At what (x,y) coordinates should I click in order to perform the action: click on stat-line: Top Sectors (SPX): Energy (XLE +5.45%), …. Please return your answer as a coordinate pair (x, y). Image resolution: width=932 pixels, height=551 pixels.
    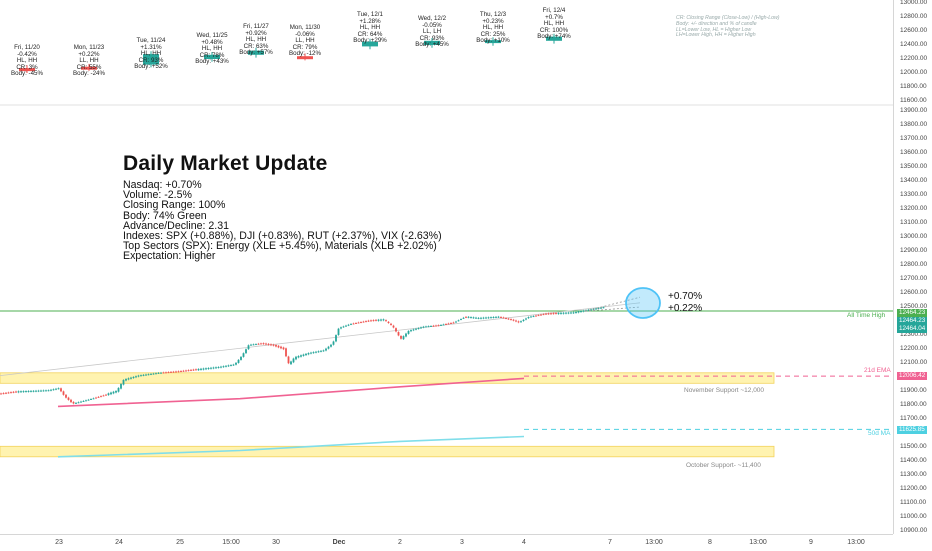
    Looking at the image, I should click on (280, 246).